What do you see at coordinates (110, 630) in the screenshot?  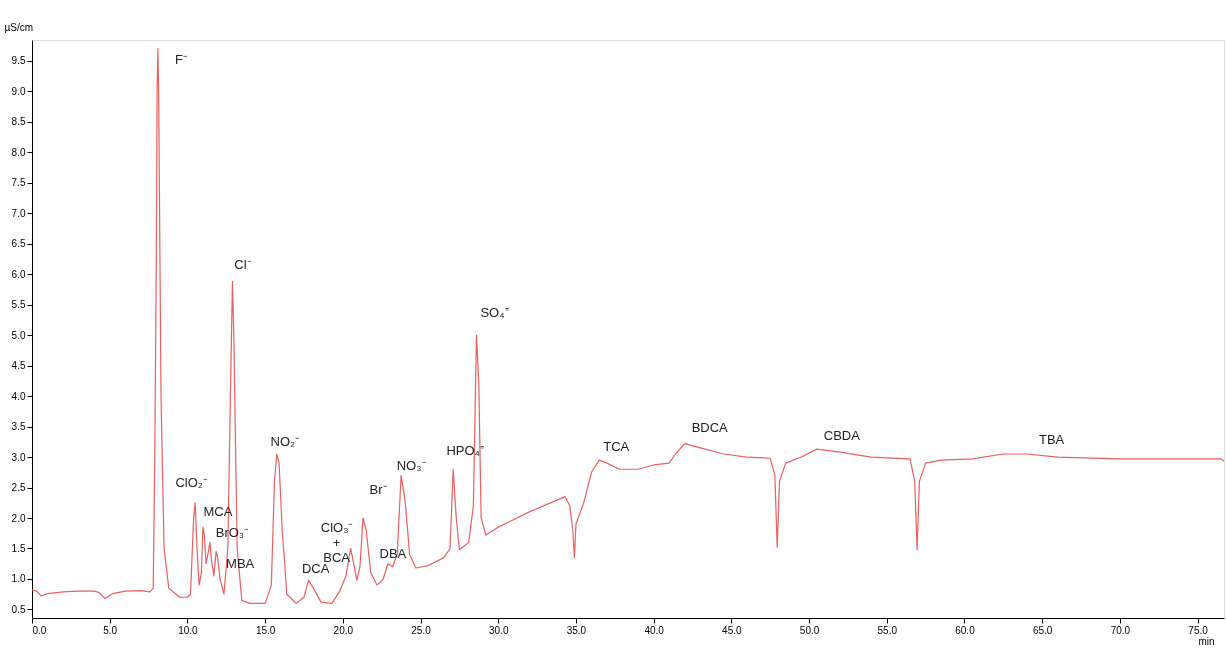 I see `x-tick-label: 5.0` at bounding box center [110, 630].